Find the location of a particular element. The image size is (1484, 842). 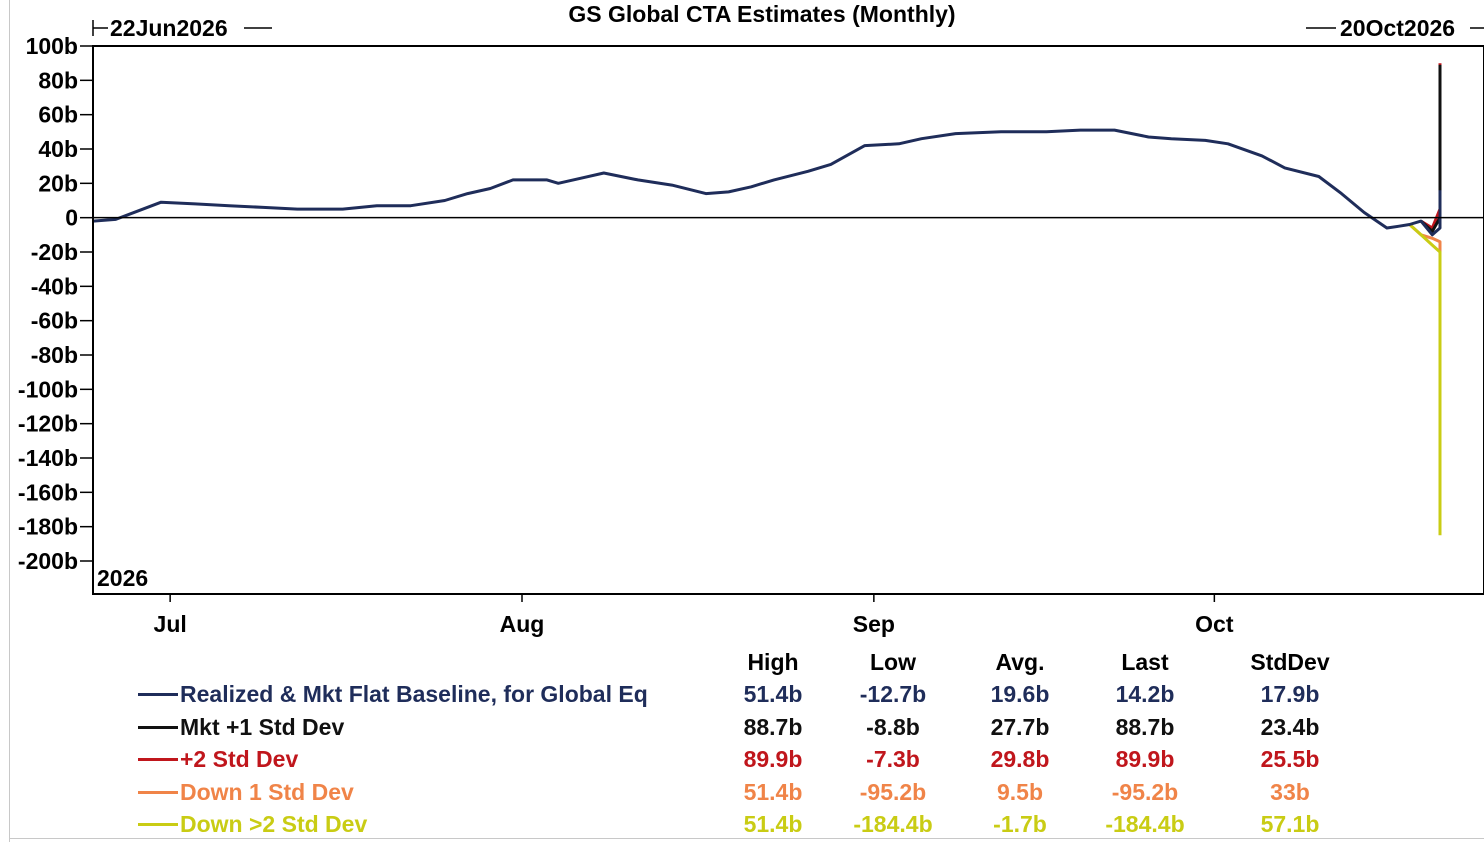

legend-stat-cell: 33b is located at coordinates (1290, 791).